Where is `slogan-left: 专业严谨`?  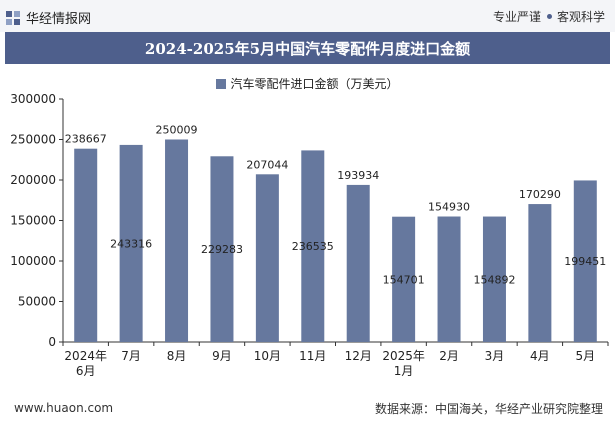 slogan-left: 专业严谨 is located at coordinates (516, 17).